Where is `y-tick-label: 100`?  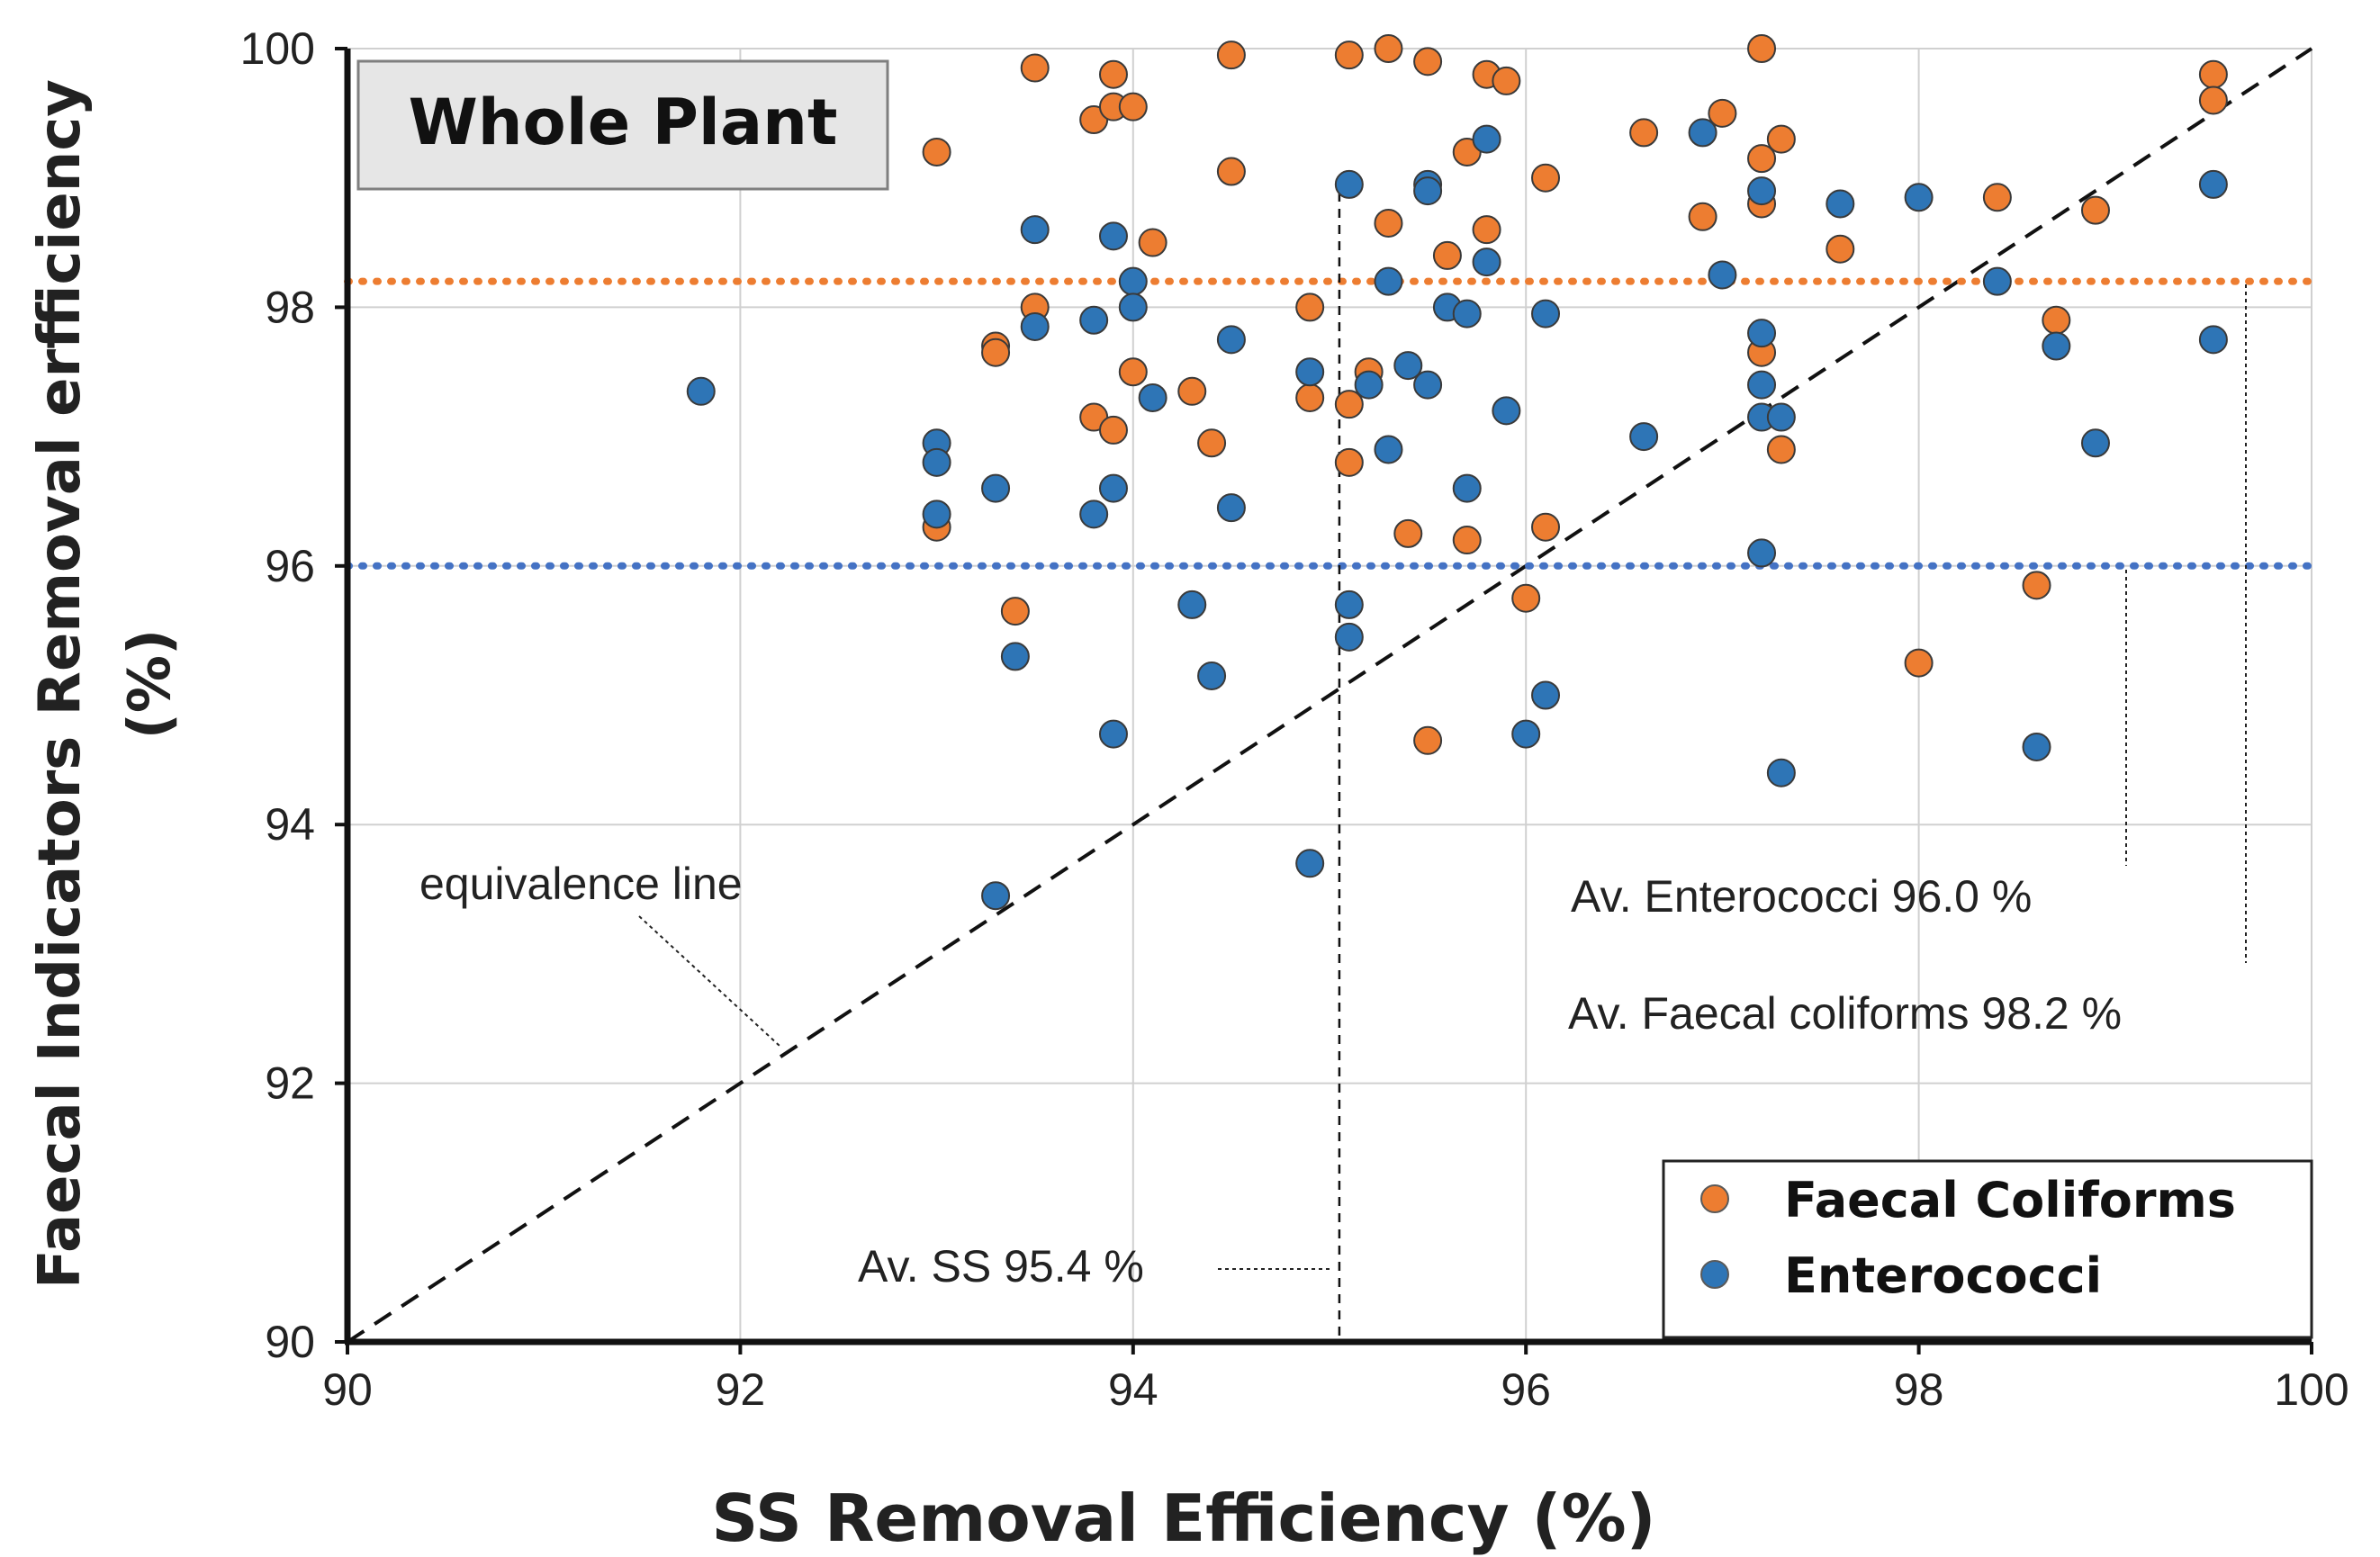
y-tick-label: 100 is located at coordinates (278, 49).